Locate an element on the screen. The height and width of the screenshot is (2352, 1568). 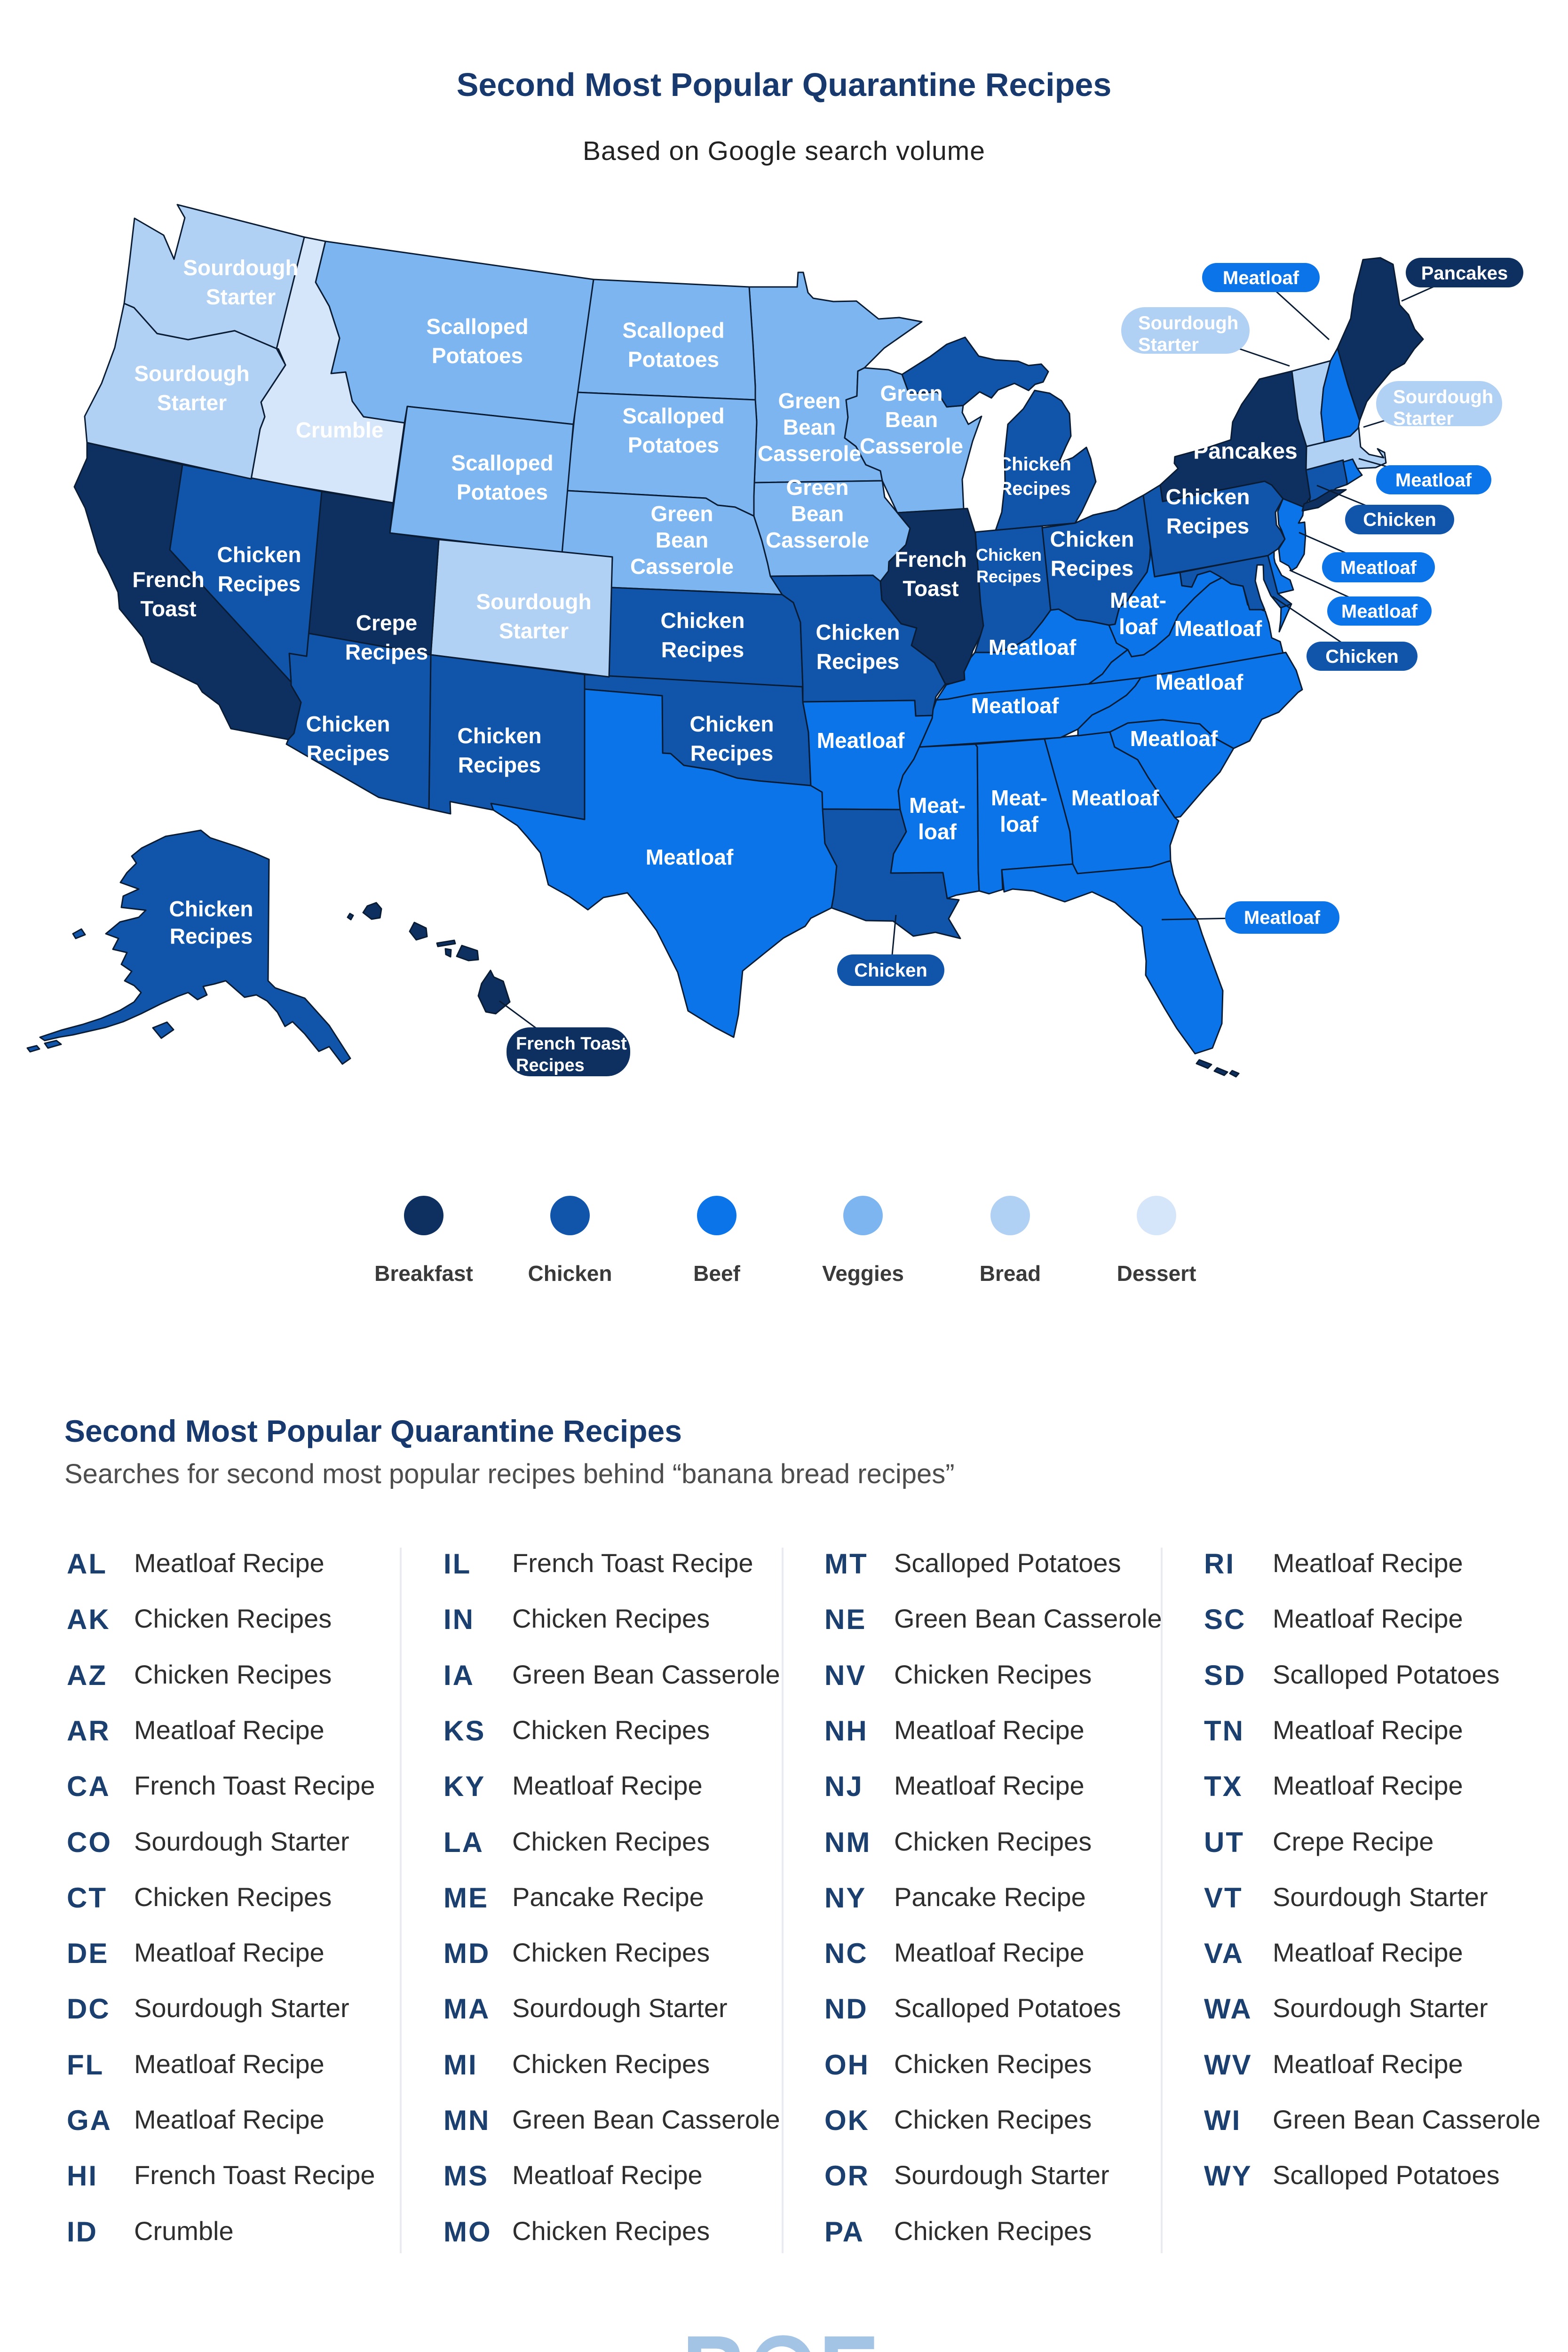
svg-text: French Toast is located at coordinates (571, 1044).